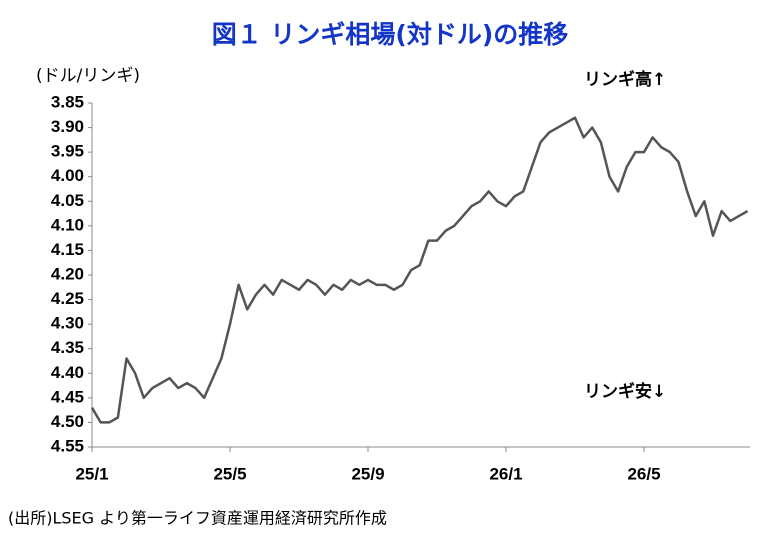 The width and height of the screenshot is (775, 536). I want to click on annotation: リンギ安↓, so click(625, 391).